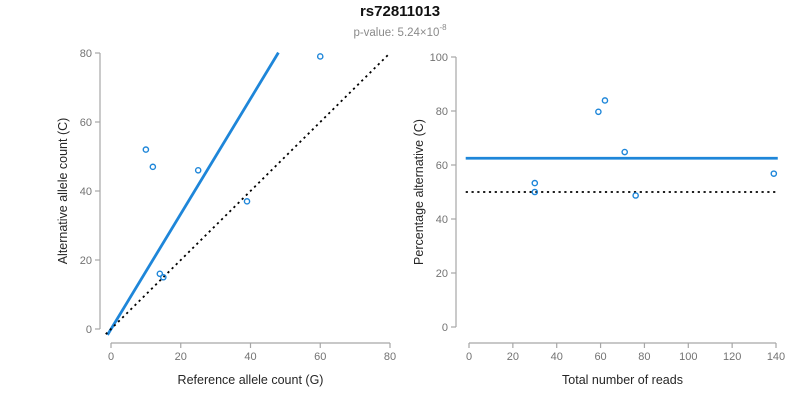  I want to click on p-value-subtitle: p-value: 5.24×10-8, so click(400, 31).